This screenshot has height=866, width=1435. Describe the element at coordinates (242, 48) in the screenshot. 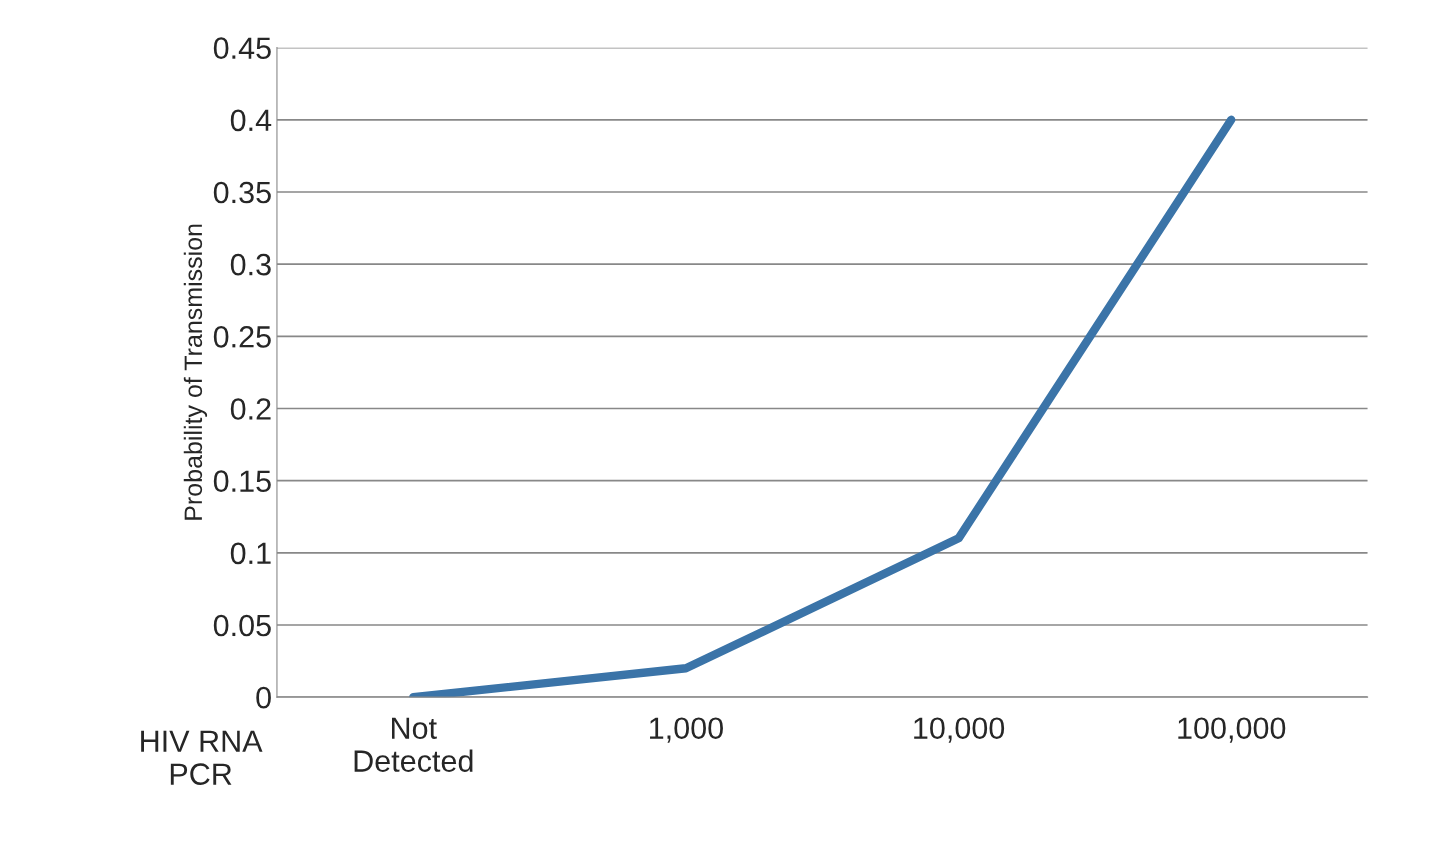

I see `y-tick-label: 0.45` at that location.